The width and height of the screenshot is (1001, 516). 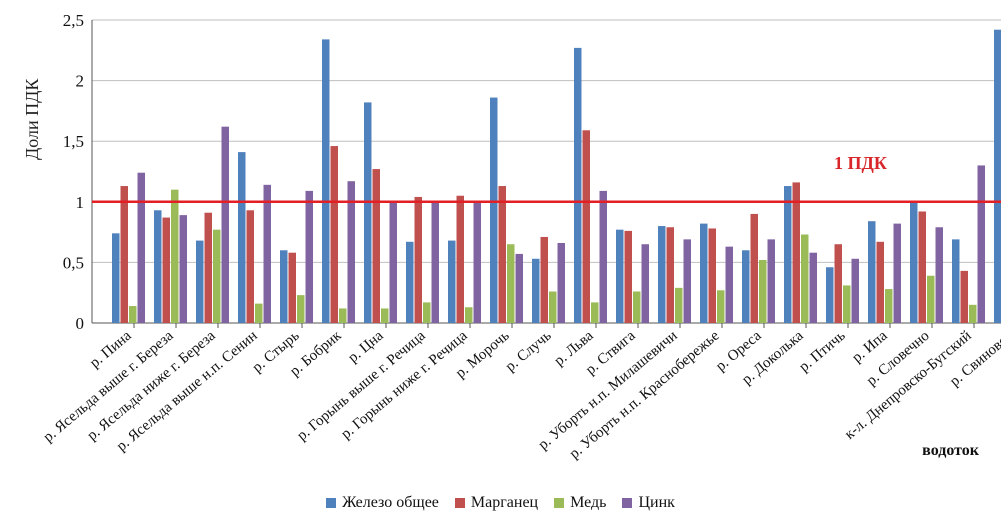 I want to click on legend: Железо общее Марганец Медь Цинк, so click(x=500, y=503).